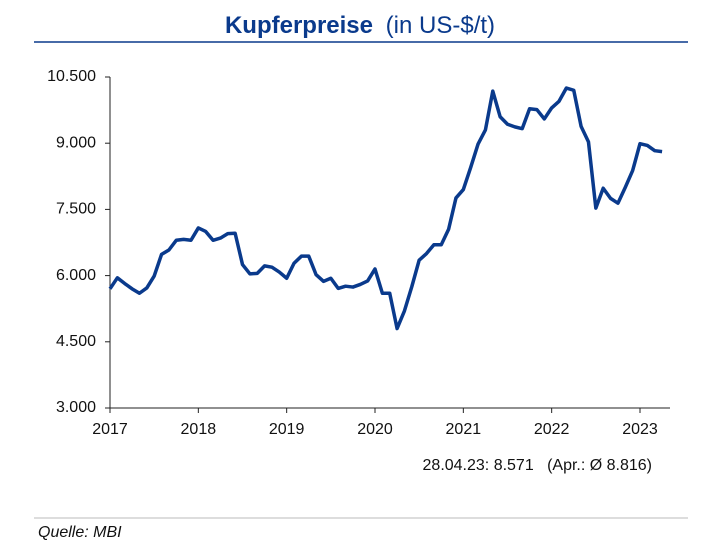 This screenshot has height=555, width=706. What do you see at coordinates (299, 25) in the screenshot?
I see `title: Kupferpreise` at bounding box center [299, 25].